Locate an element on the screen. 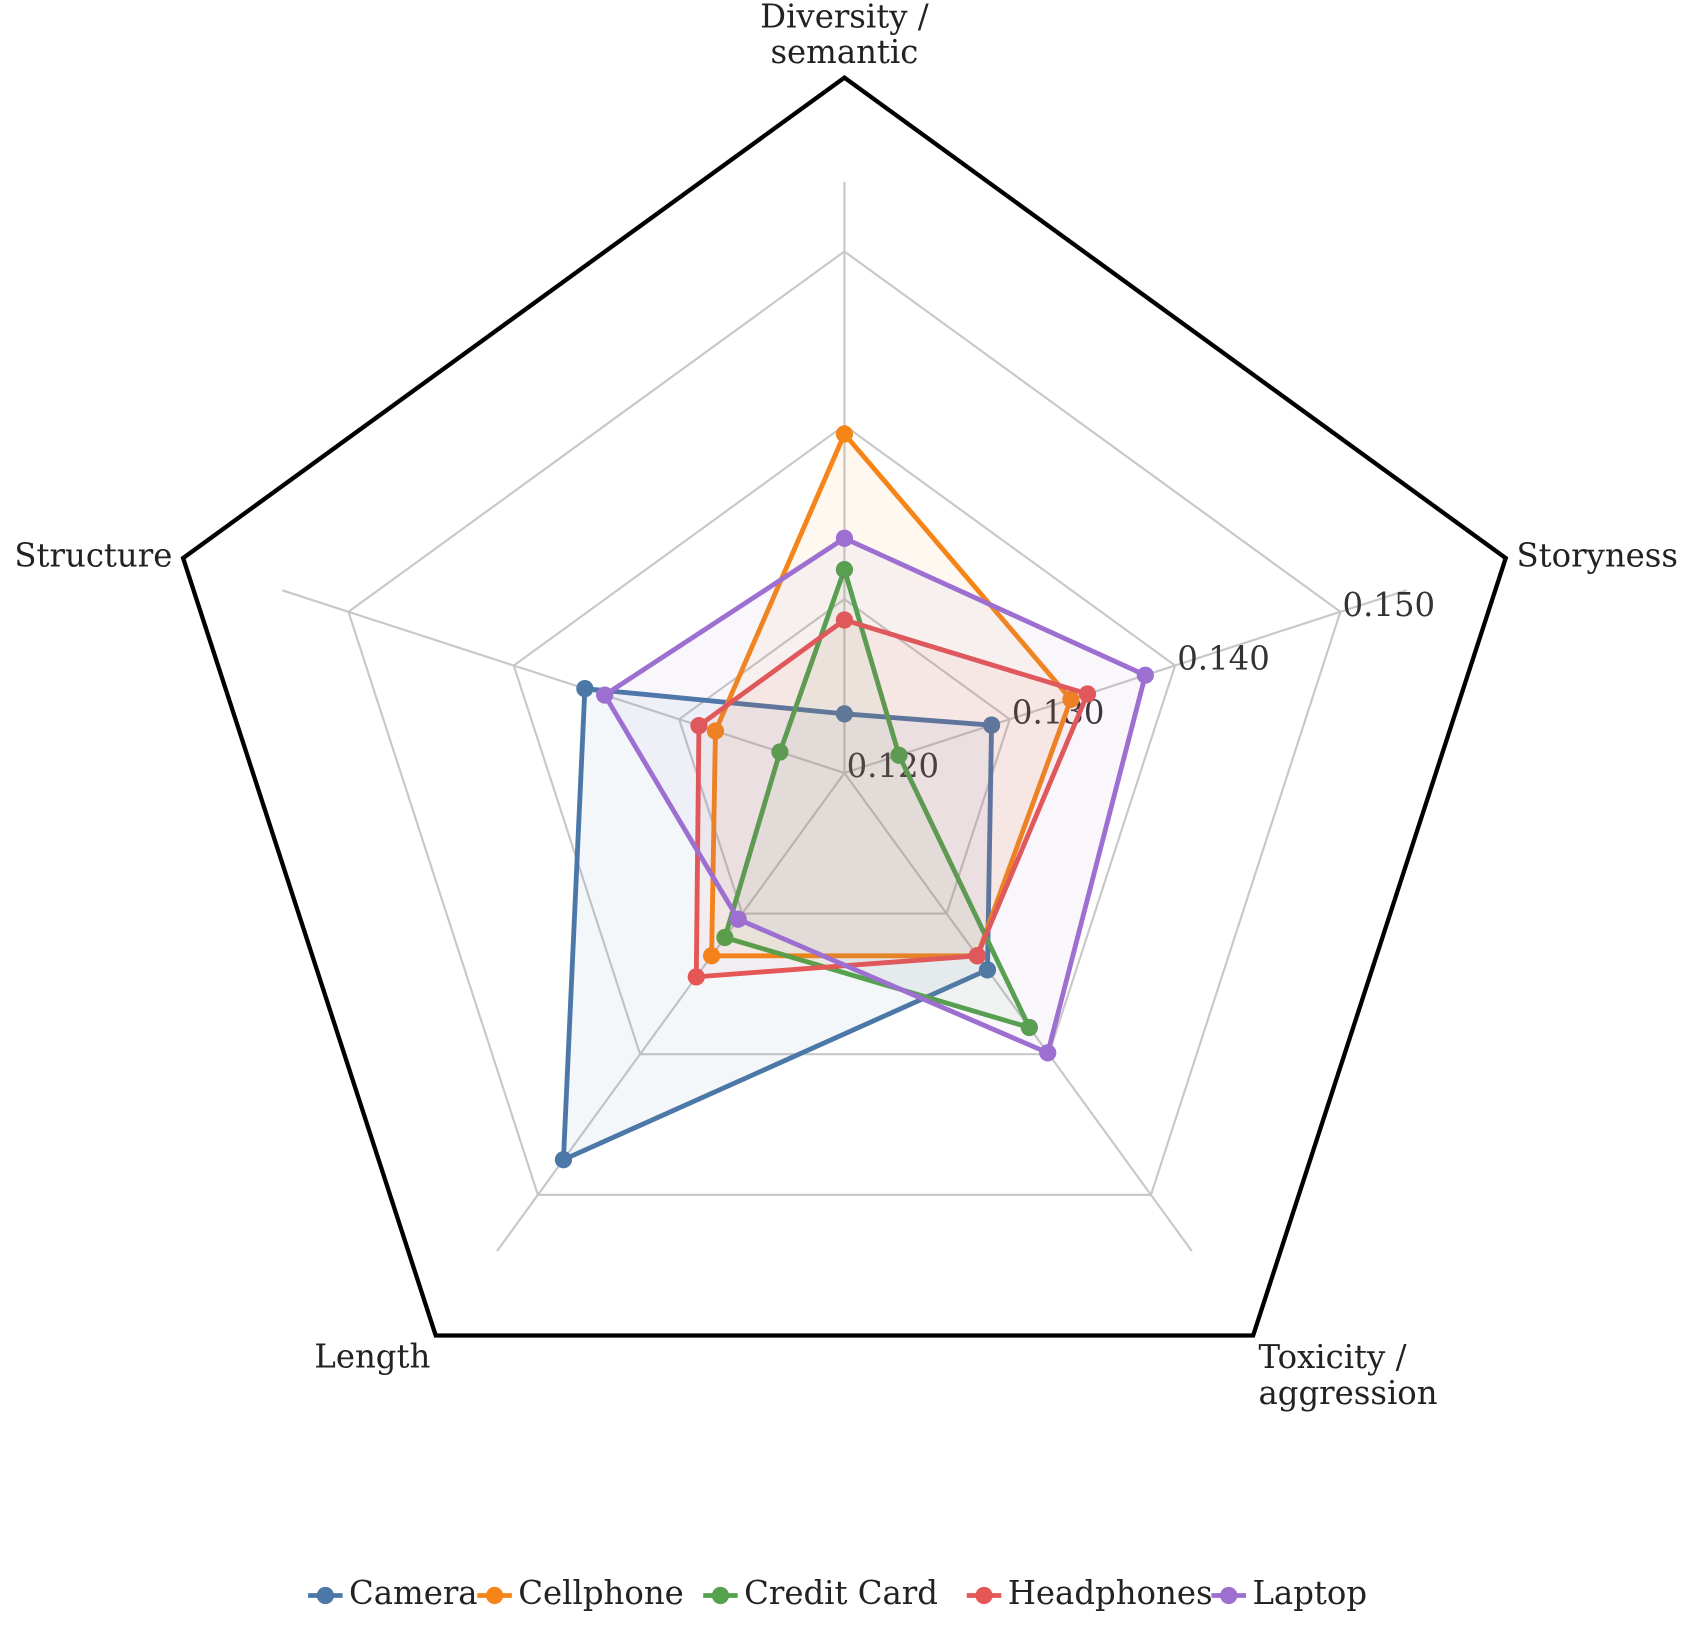  legend-label: Cellphone is located at coordinates (600, 1593).